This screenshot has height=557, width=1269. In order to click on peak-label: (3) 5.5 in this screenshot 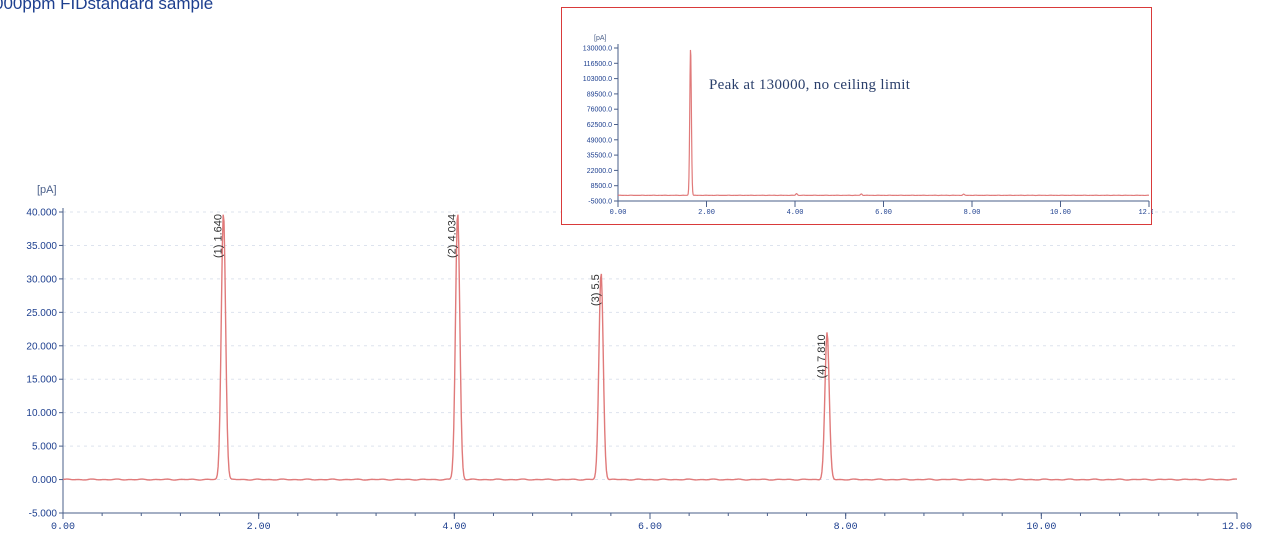, I will do `click(596, 290)`.